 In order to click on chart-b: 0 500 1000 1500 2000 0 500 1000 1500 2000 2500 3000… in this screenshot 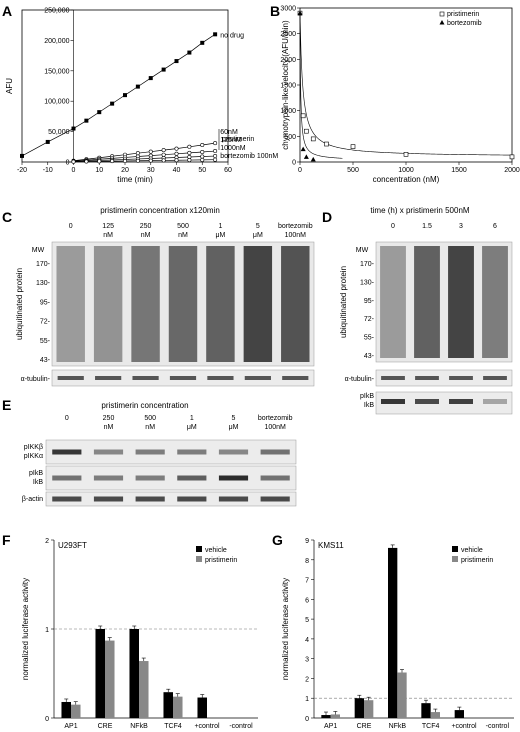, I will do `click(399, 95)`.